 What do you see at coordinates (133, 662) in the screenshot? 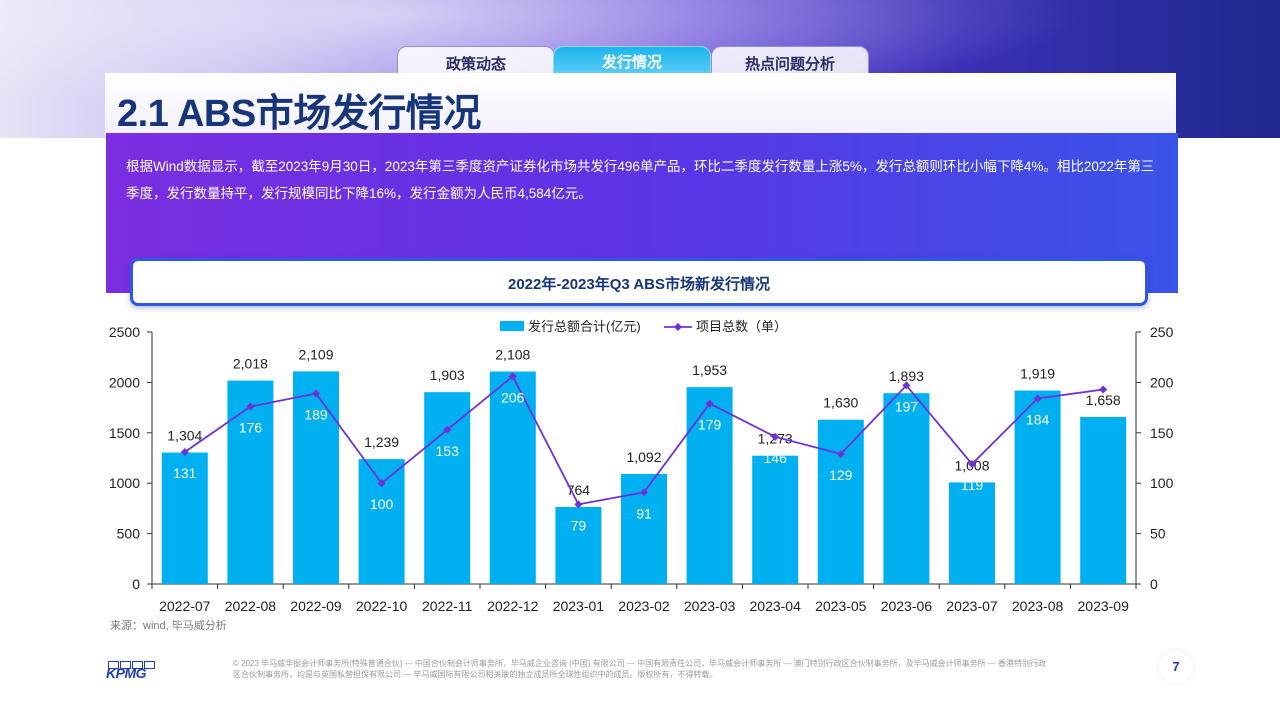
I see `logo-boxes-icon` at bounding box center [133, 662].